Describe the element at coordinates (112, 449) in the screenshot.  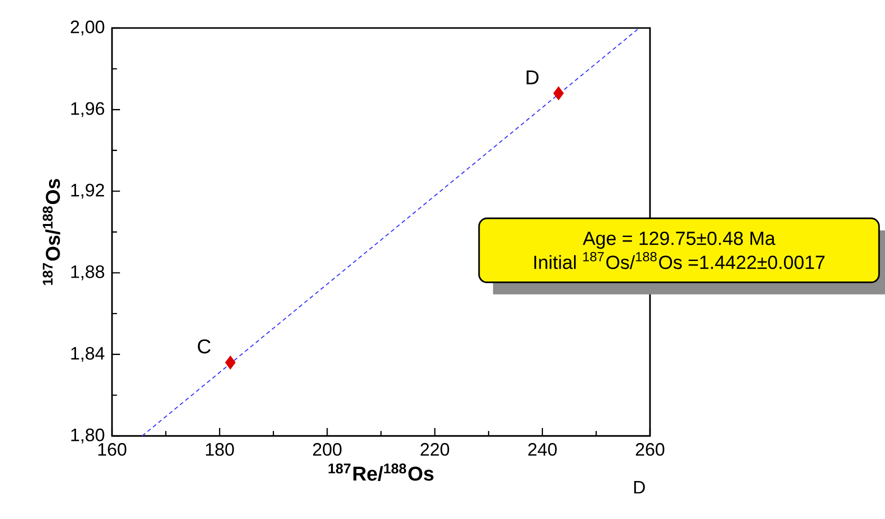
I see `x-tick-label: 160` at that location.